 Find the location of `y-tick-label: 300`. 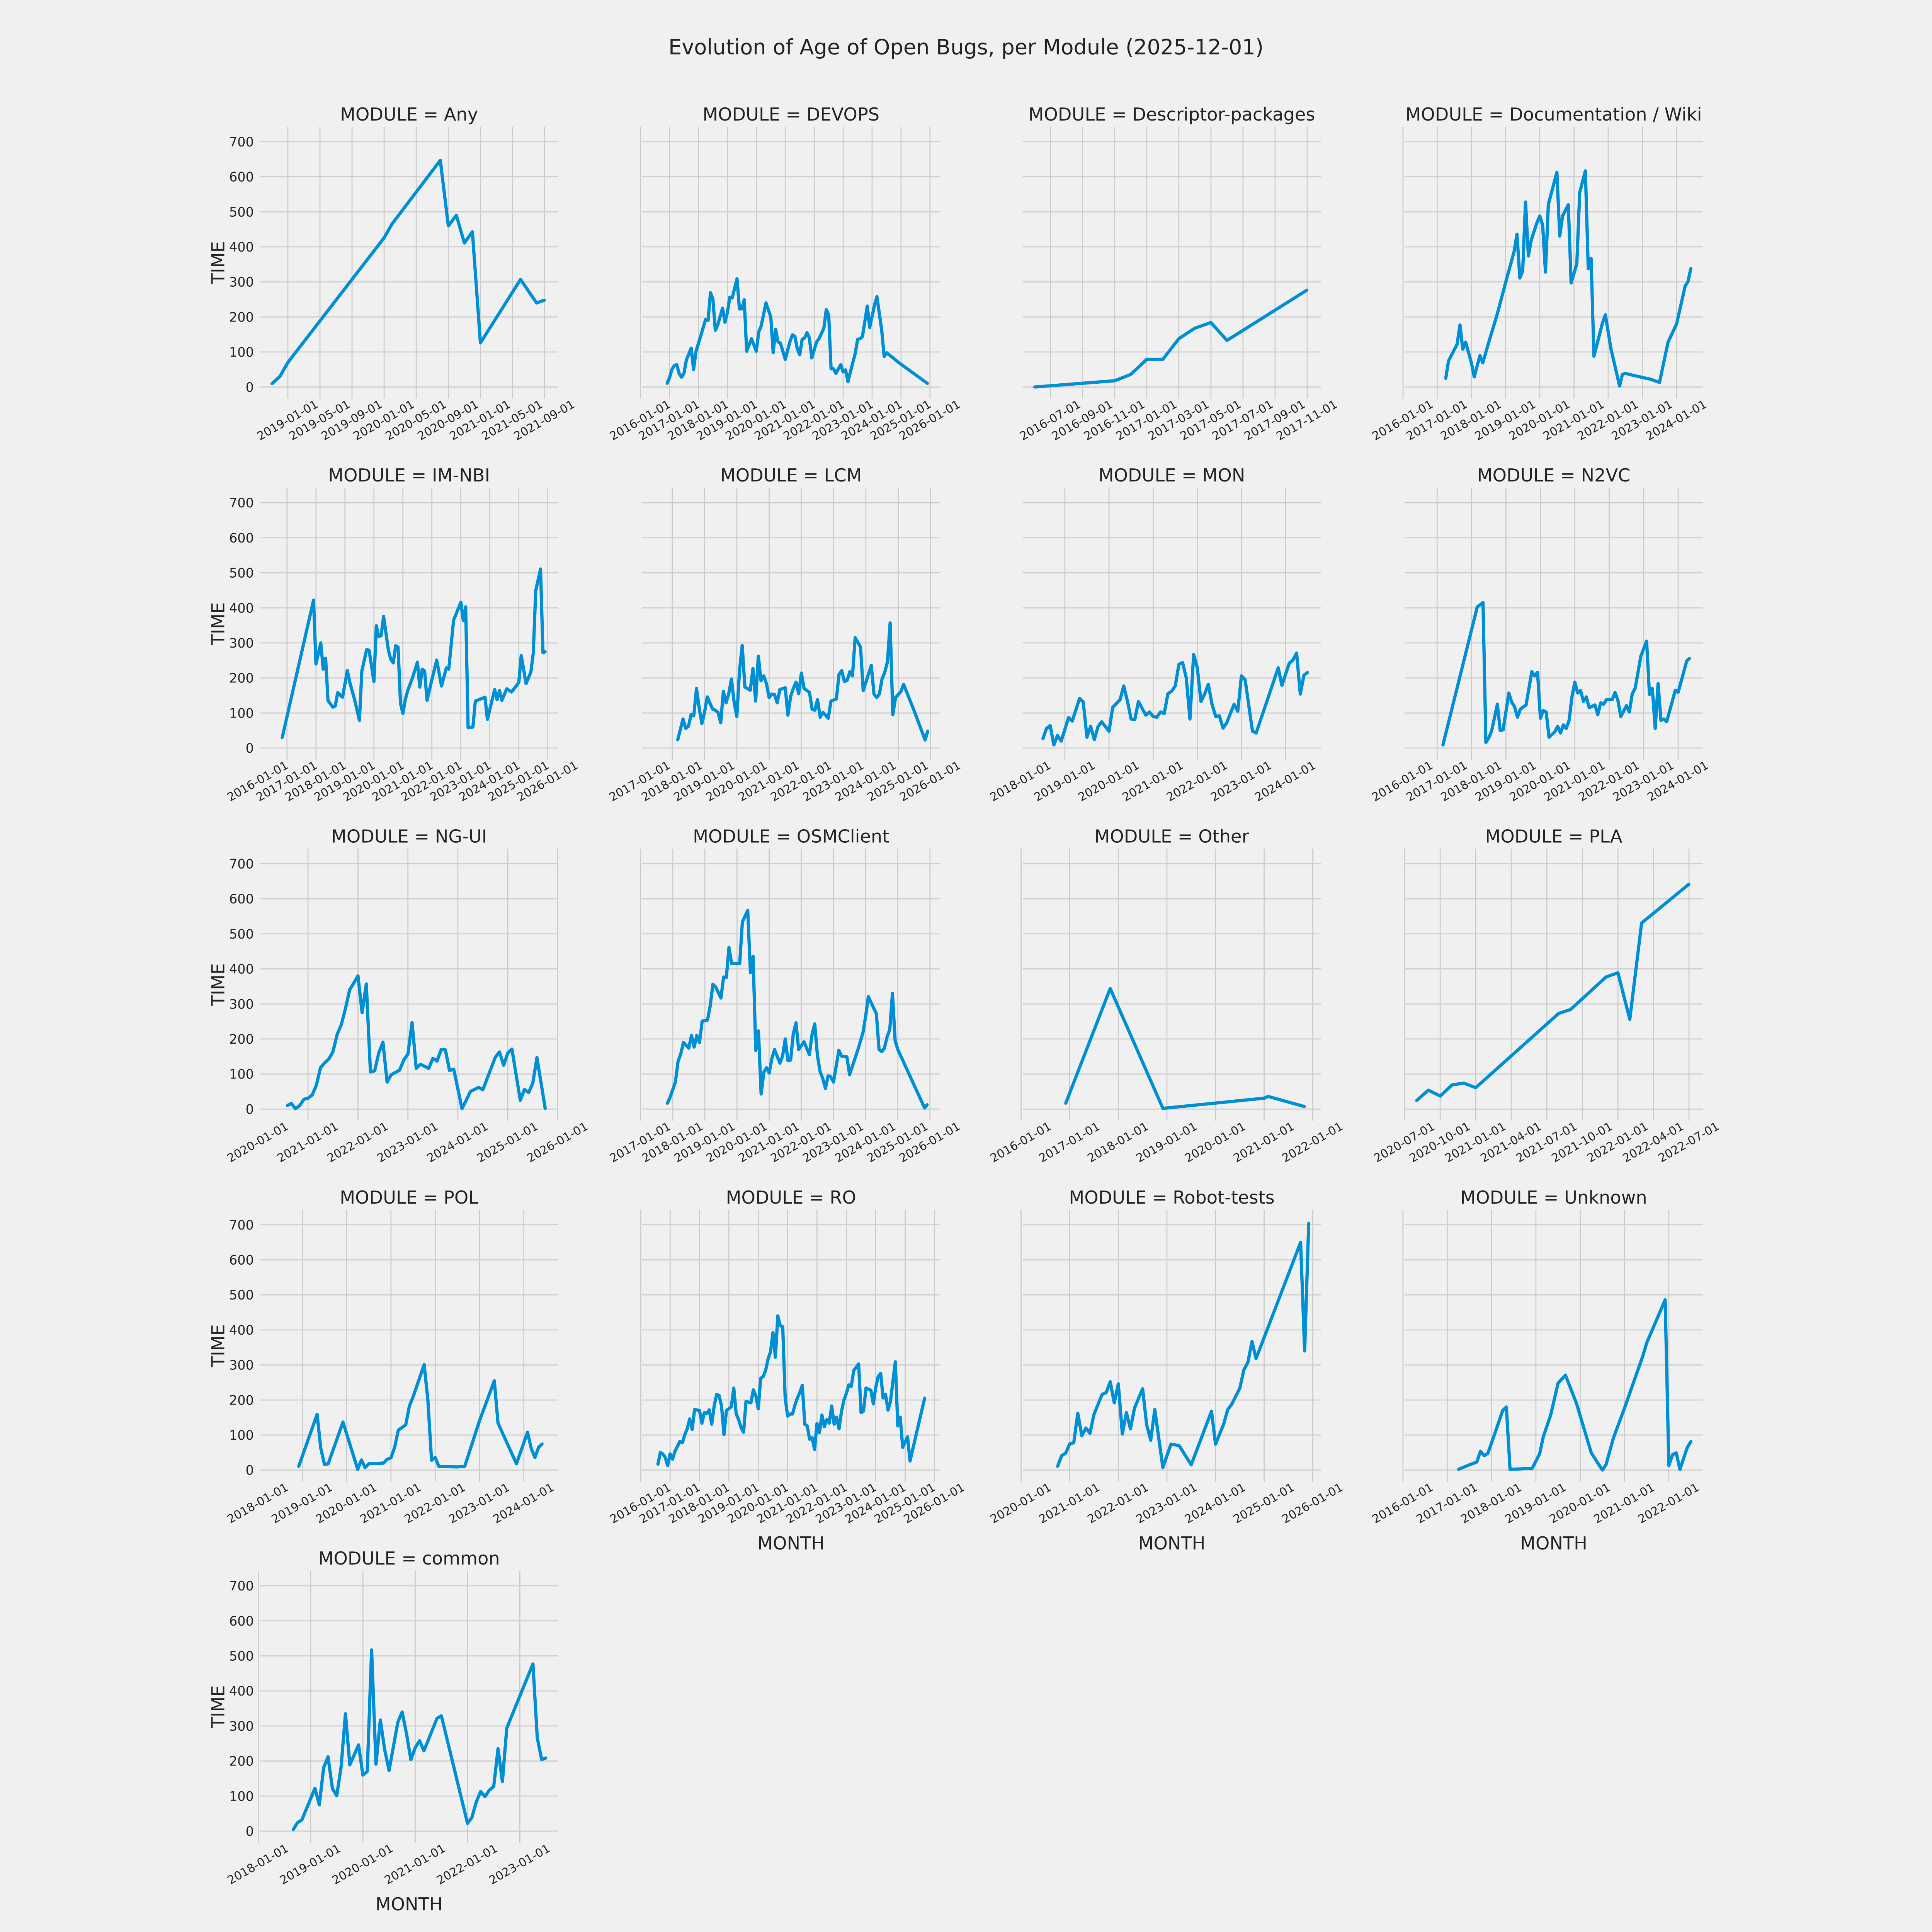

y-tick-label: 300 is located at coordinates (241, 1727).